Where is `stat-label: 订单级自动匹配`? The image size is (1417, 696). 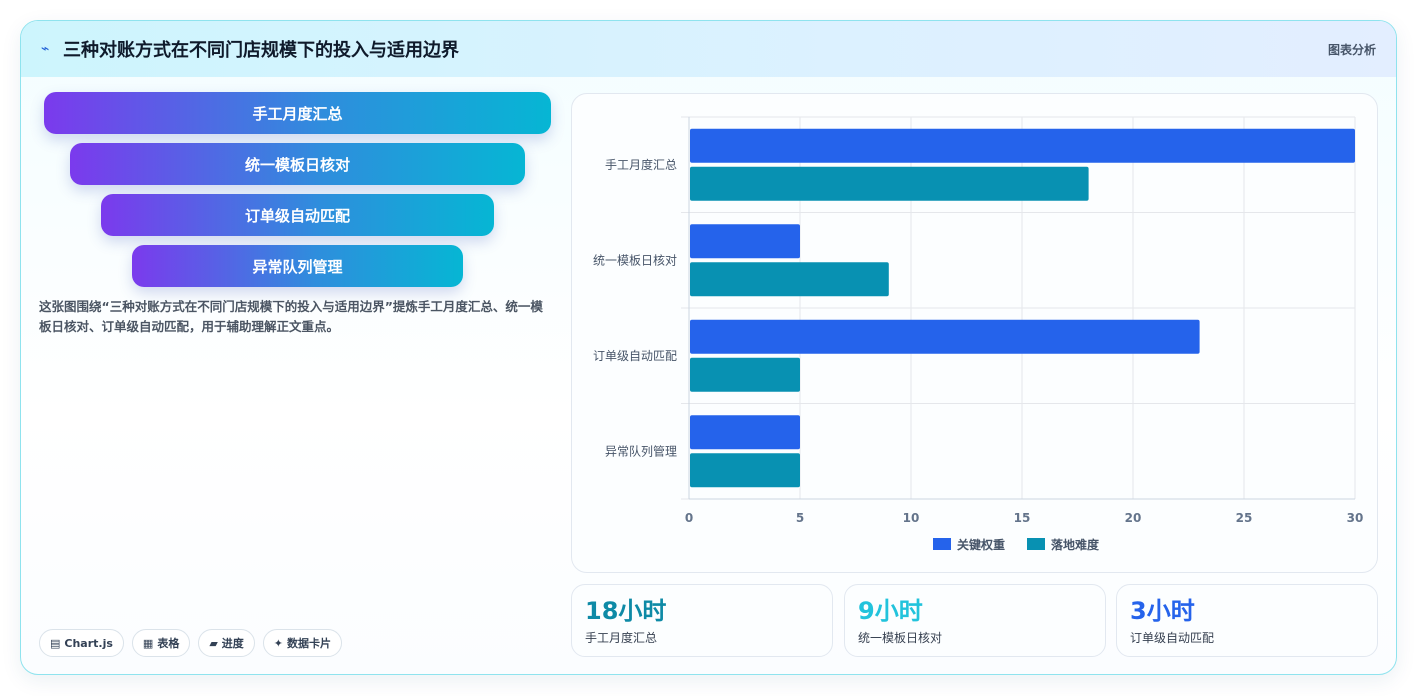 stat-label: 订单级自动匹配 is located at coordinates (1172, 638).